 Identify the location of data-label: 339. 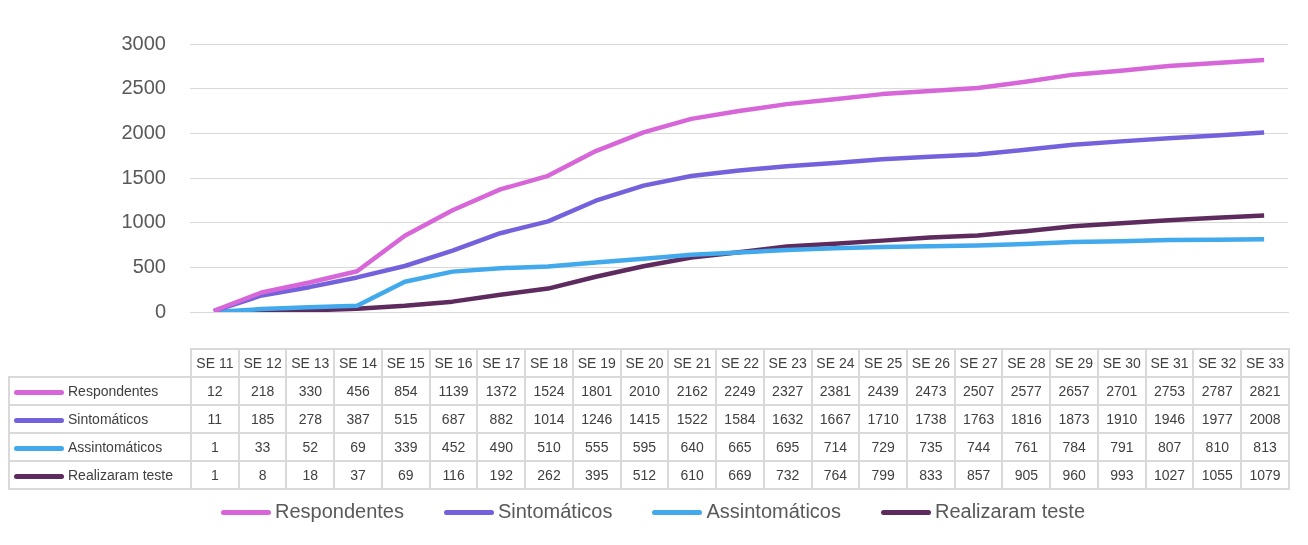
(405, 447).